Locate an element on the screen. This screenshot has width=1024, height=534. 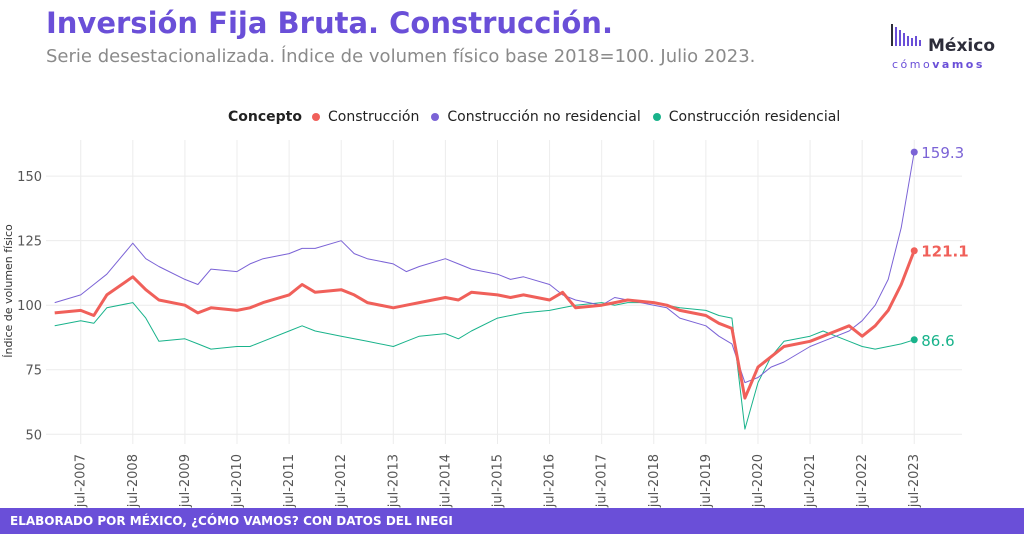
x-tick-label: jul-2023 is located at coordinates (914, 481).